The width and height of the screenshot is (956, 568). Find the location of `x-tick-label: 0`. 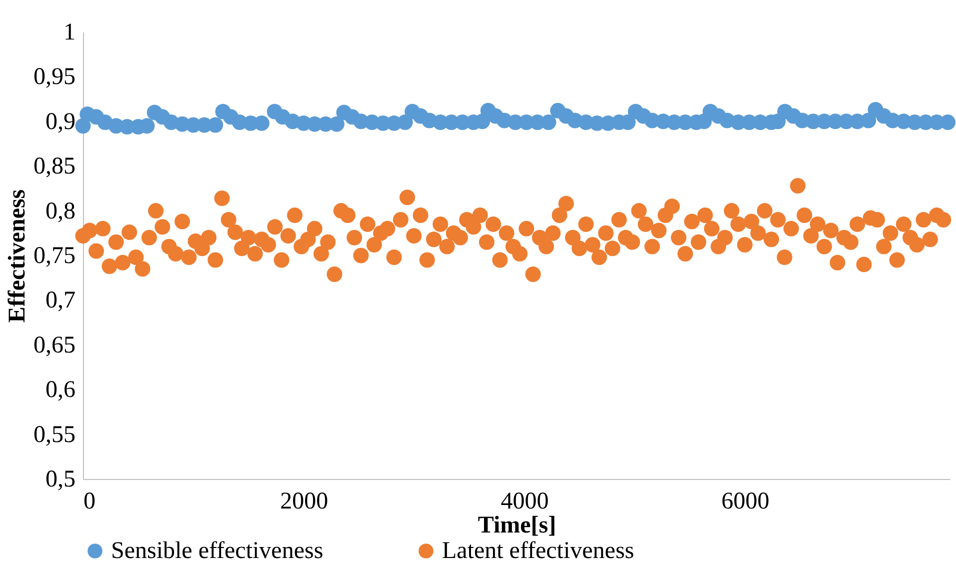

x-tick-label: 0 is located at coordinates (90, 501).